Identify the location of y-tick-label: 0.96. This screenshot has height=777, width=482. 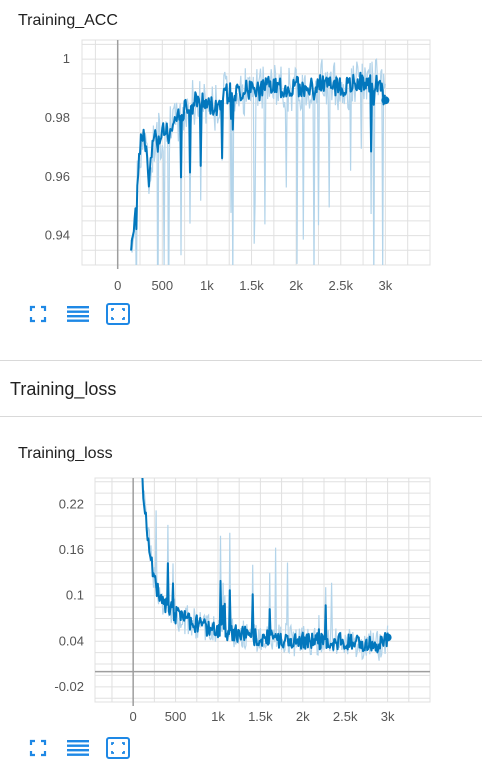
(57, 176).